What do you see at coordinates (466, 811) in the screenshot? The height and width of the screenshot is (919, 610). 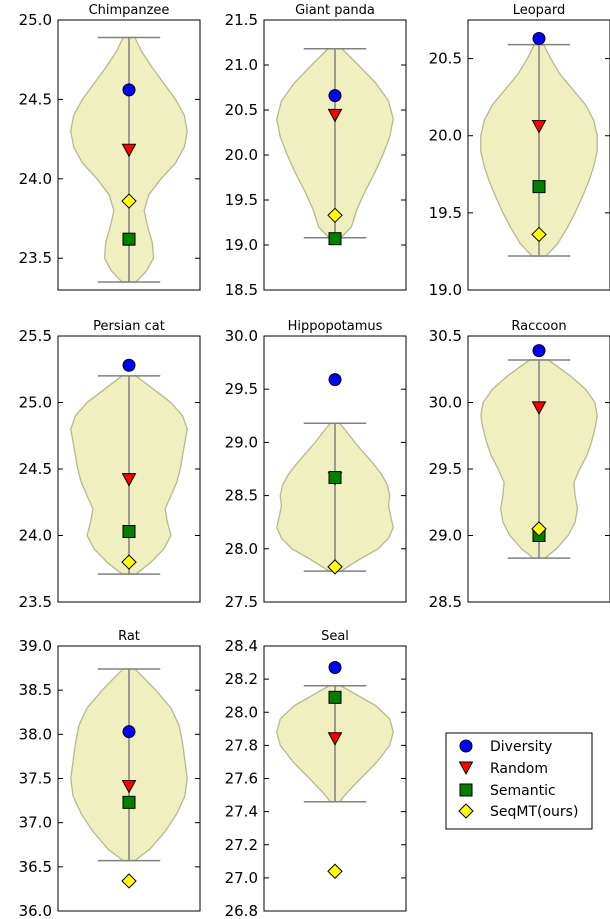 I see `seqmt-marker-icon` at bounding box center [466, 811].